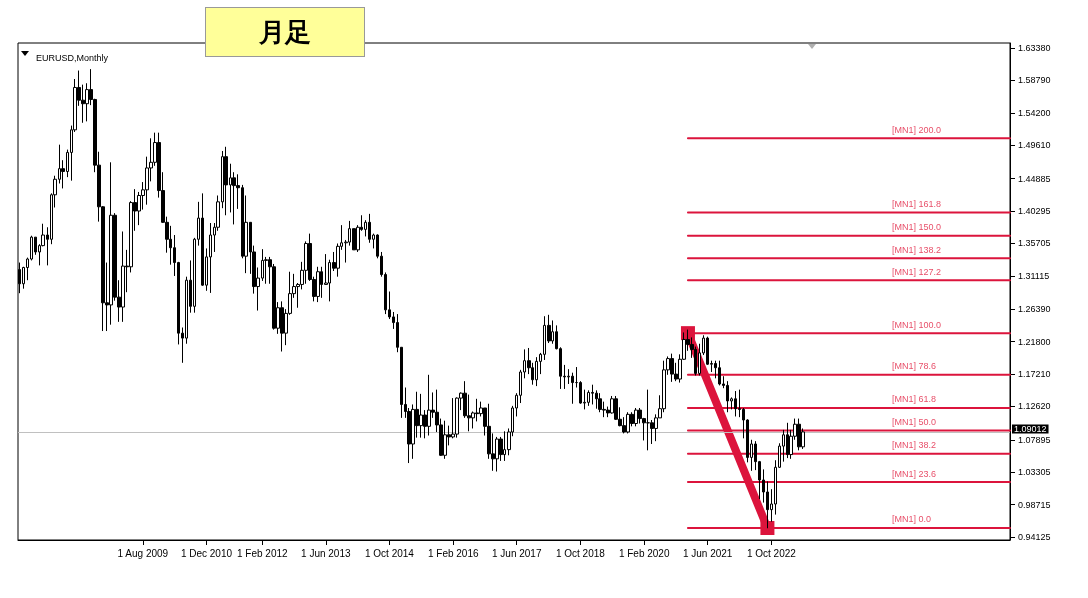 The height and width of the screenshot is (598, 1088). Describe the element at coordinates (914, 445) in the screenshot. I see `series-label: [MN1] 38.2` at that location.